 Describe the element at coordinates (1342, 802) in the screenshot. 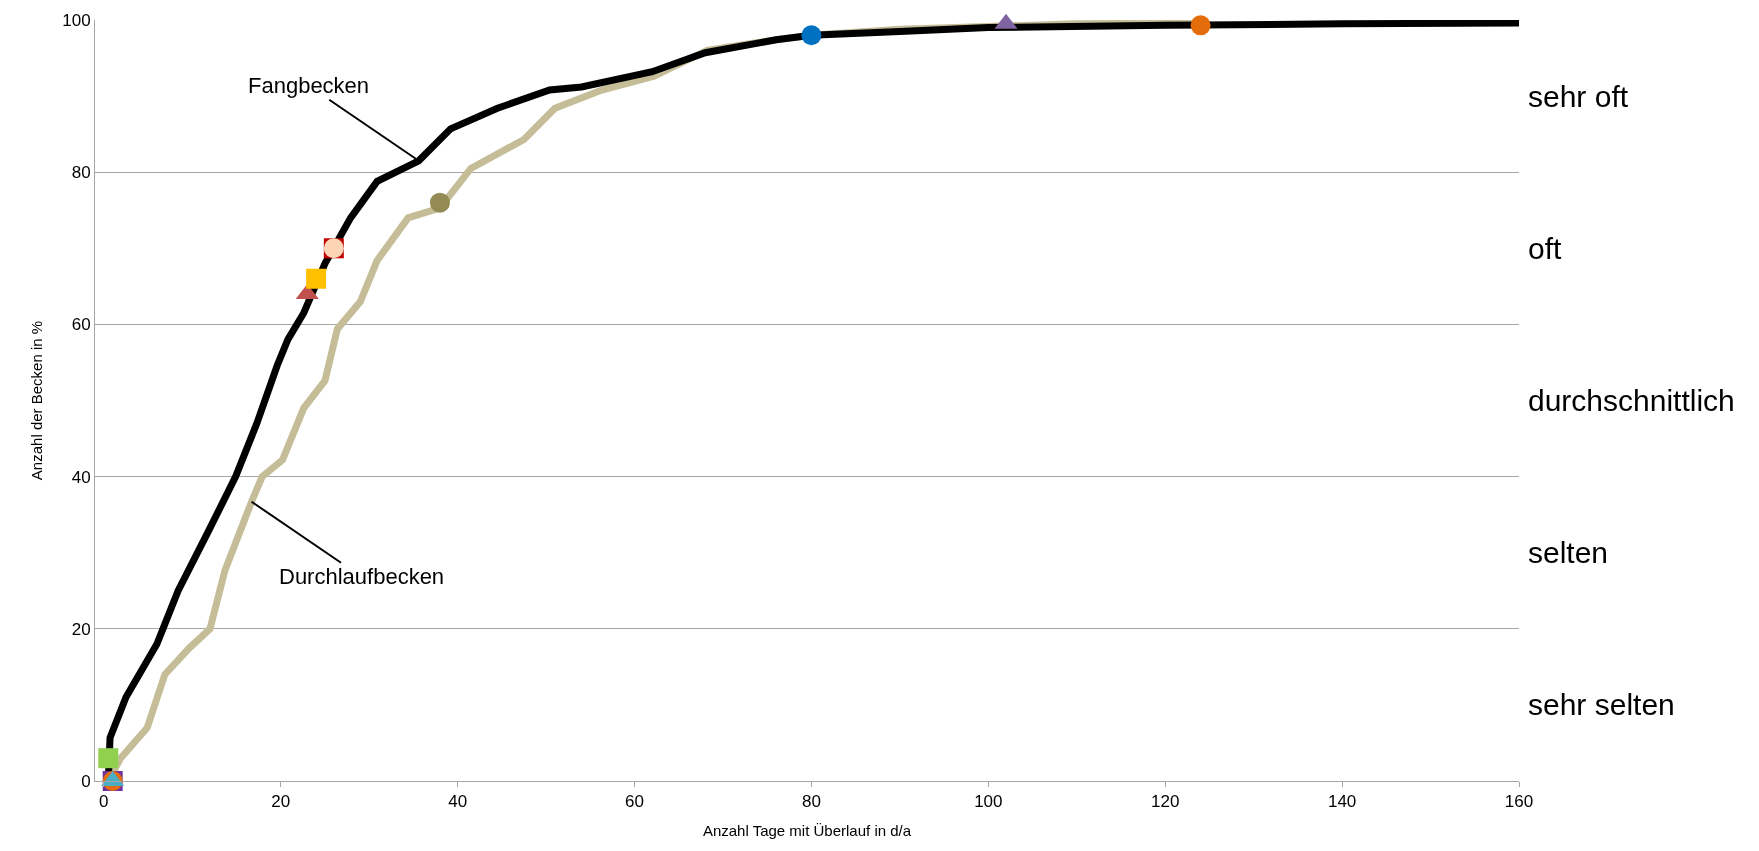

I see `x-tick-label: 140` at that location.